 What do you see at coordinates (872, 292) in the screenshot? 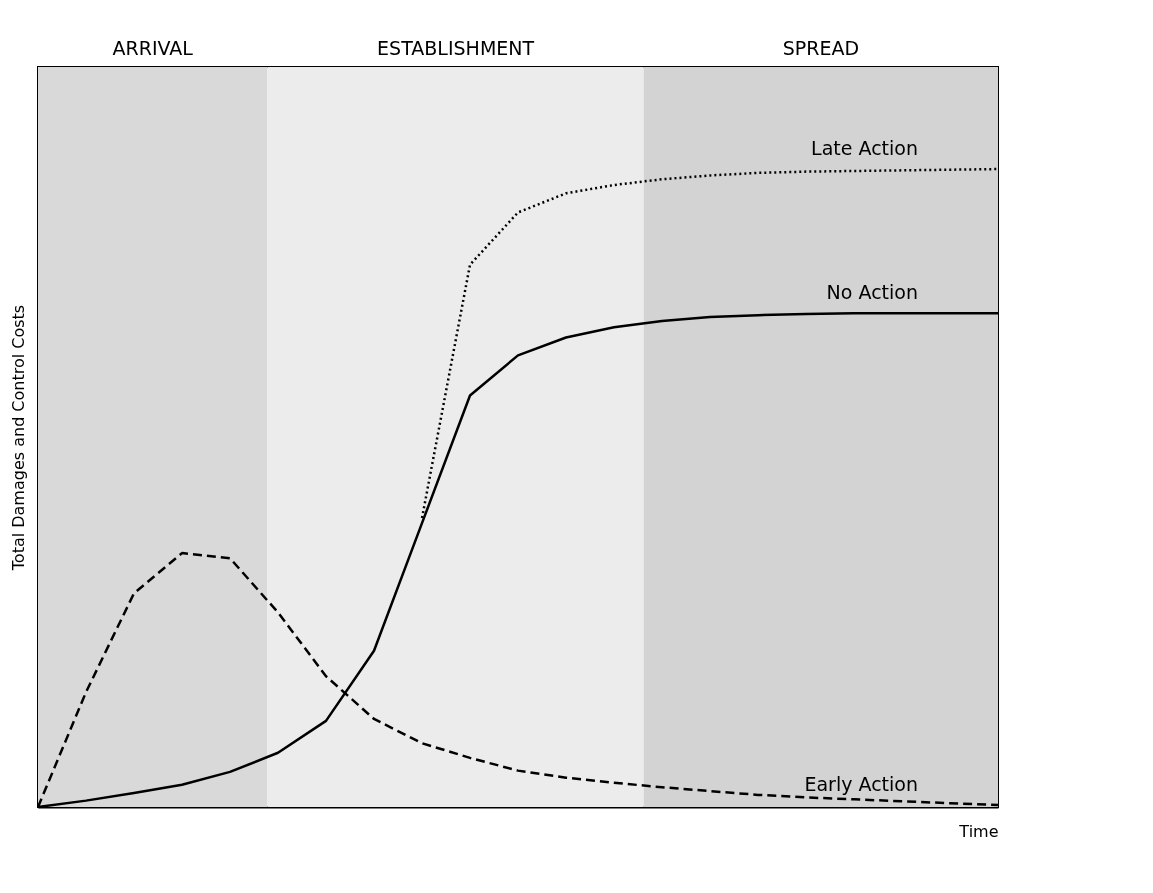
I see `series-label: No Action` at bounding box center [872, 292].